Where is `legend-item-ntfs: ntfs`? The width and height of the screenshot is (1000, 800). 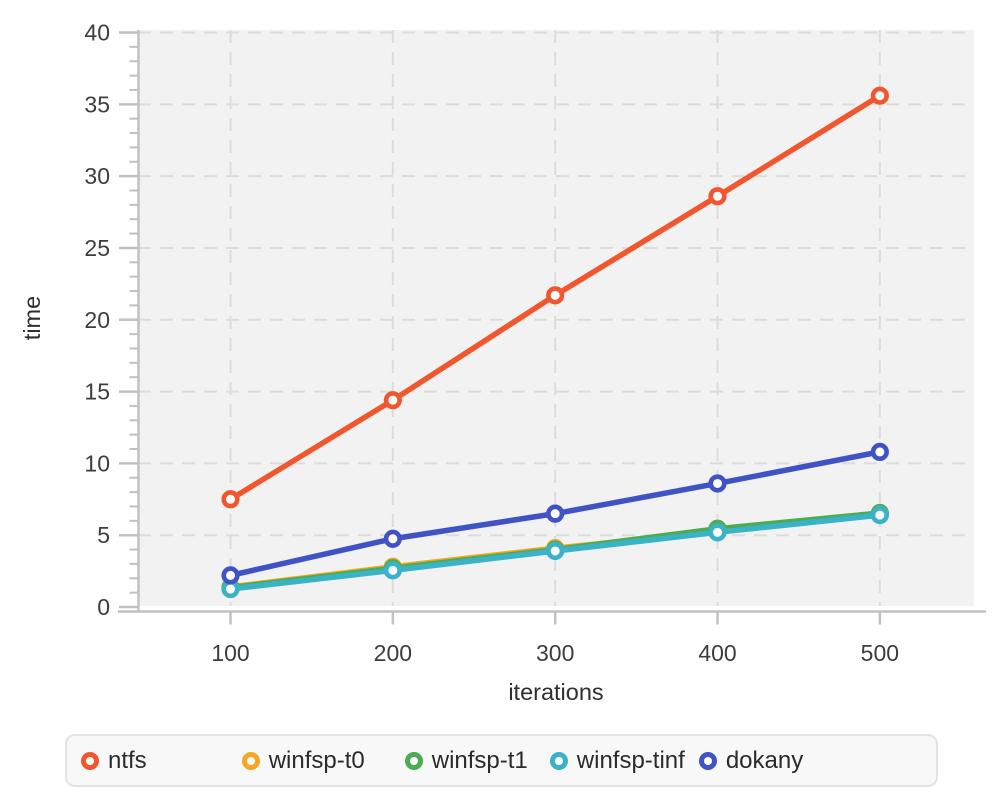 legend-item-ntfs: ntfs is located at coordinates (114, 761).